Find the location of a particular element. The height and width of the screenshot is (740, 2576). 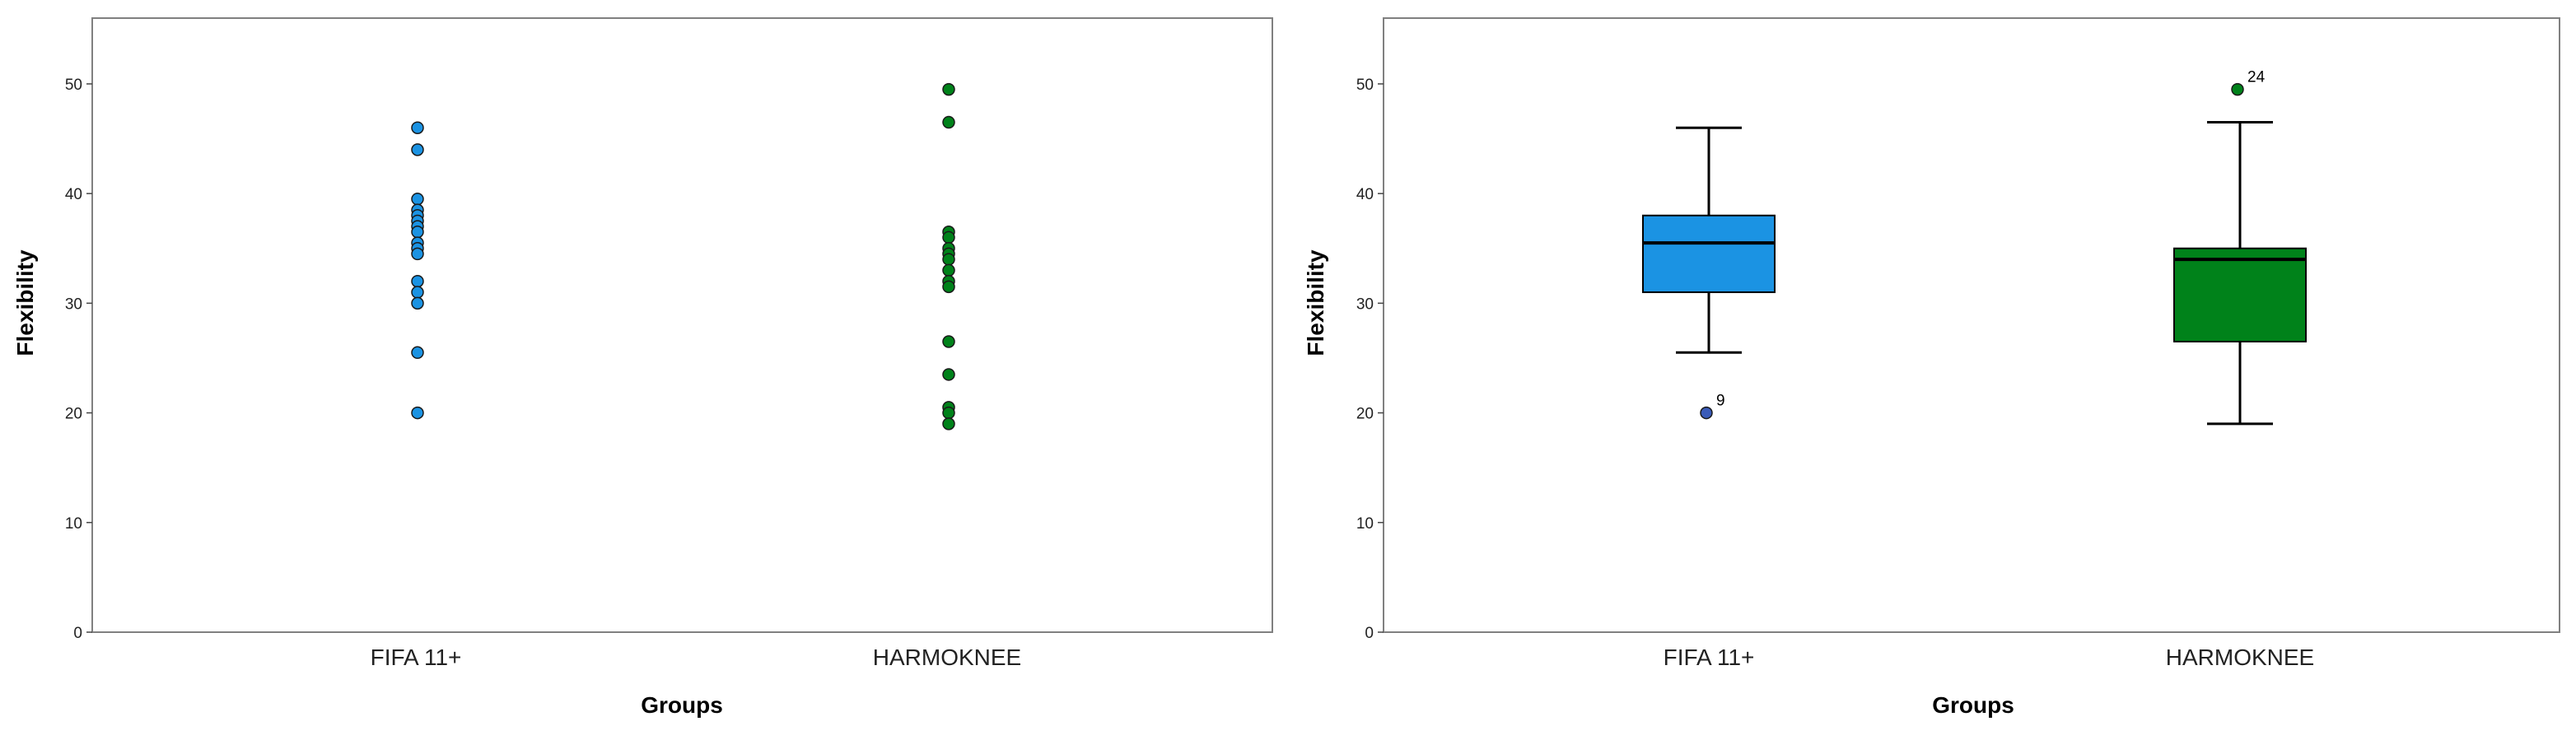

outlier-label: 9 is located at coordinates (1720, 401).